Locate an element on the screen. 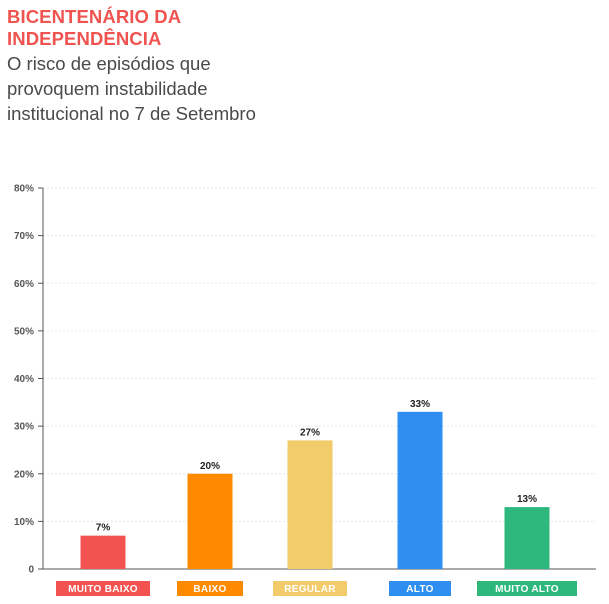 This screenshot has height=604, width=609. category-label: REGULAR is located at coordinates (310, 589).